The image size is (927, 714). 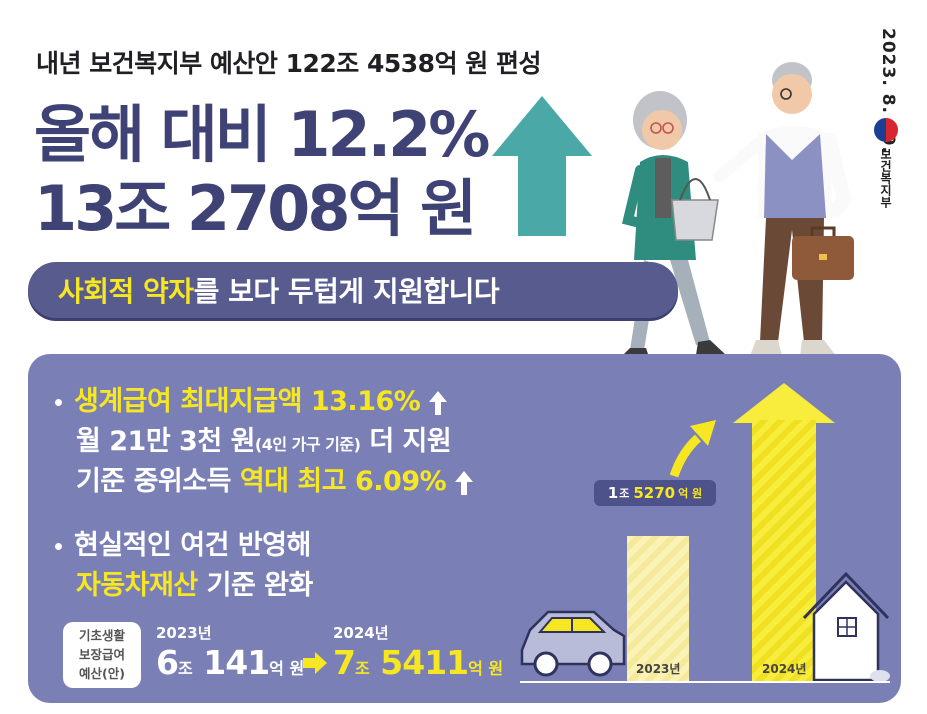 I want to click on headline-line2: 13조 2708억 원, so click(x=255, y=208).